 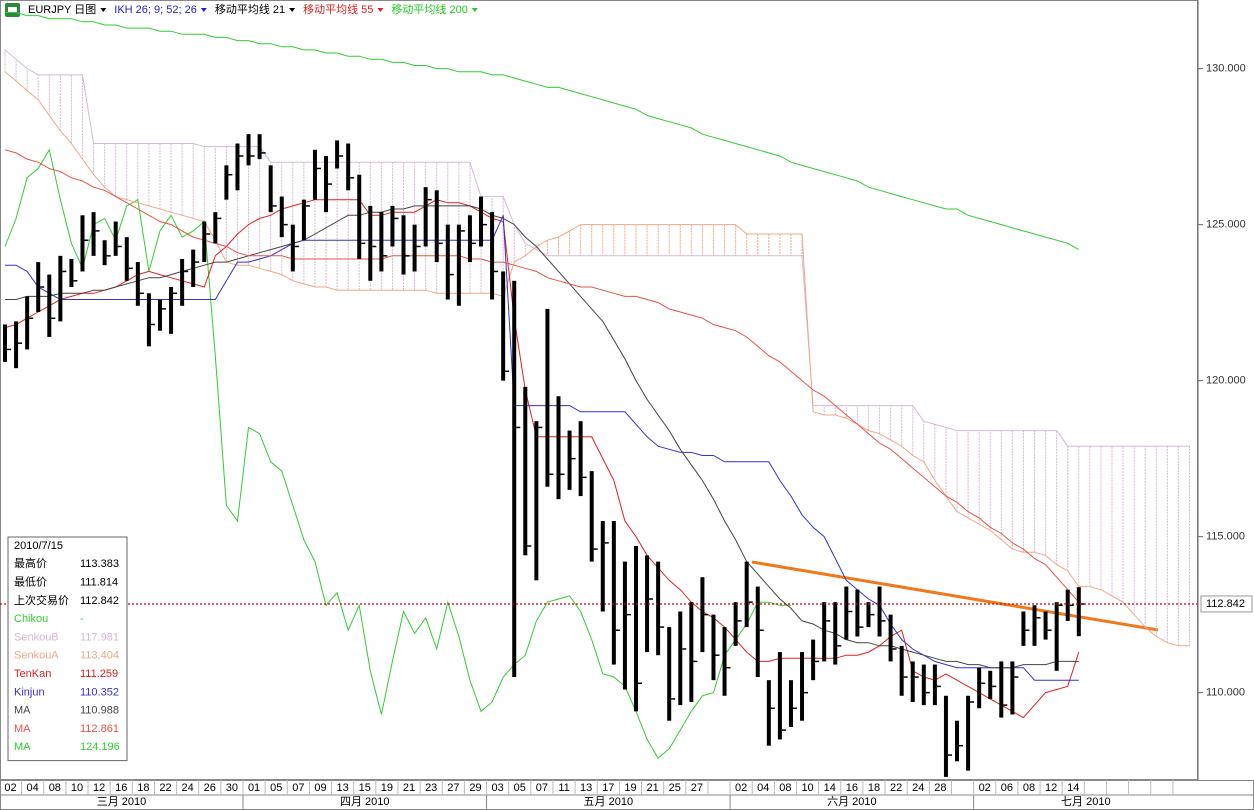 What do you see at coordinates (497, 788) in the screenshot?
I see `x-tick-label: 03` at bounding box center [497, 788].